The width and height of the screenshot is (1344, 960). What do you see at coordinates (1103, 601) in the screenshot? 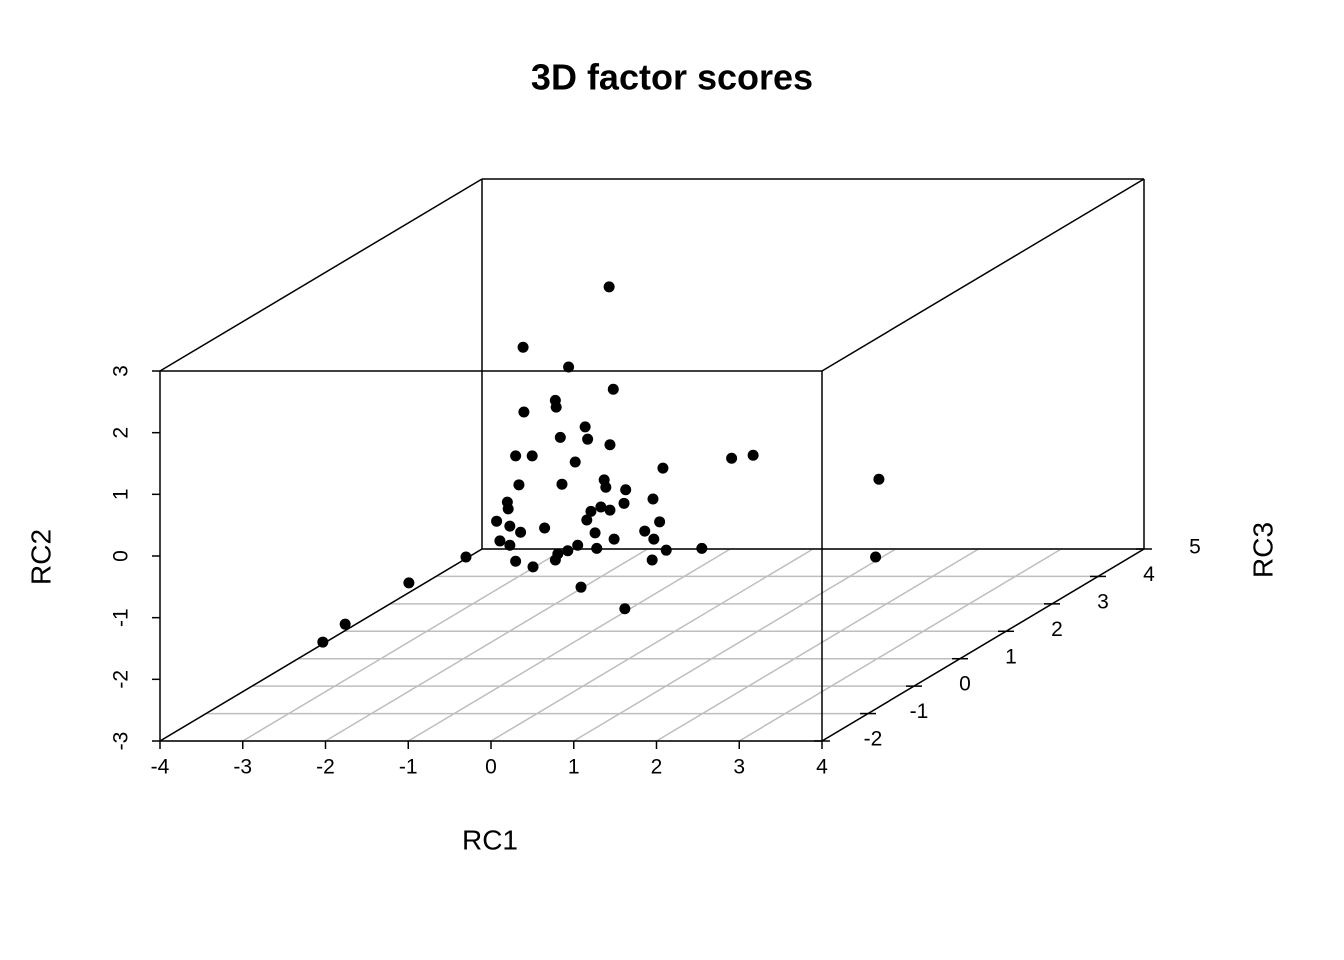
I see `z-tick-label: 3` at bounding box center [1103, 601].